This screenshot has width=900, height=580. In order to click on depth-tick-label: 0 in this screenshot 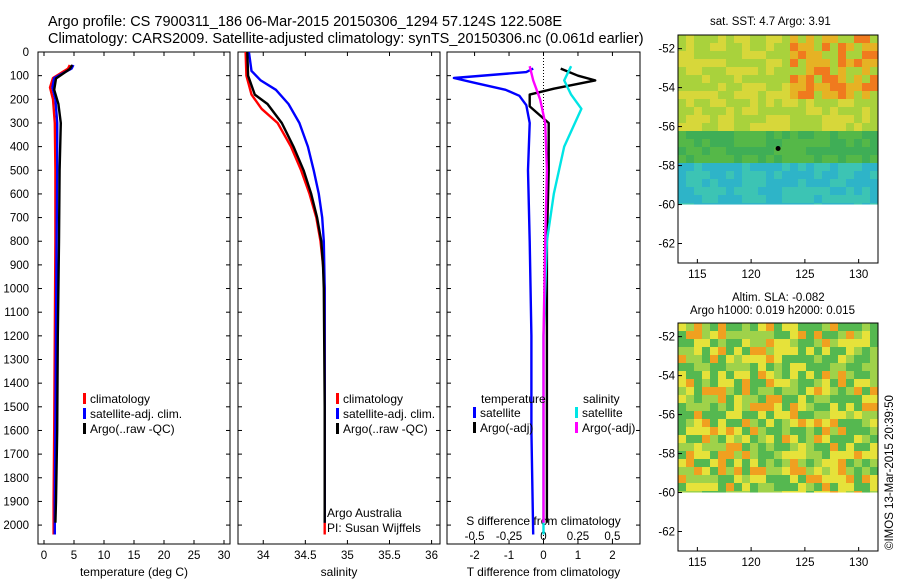, I will do `click(26, 53)`.